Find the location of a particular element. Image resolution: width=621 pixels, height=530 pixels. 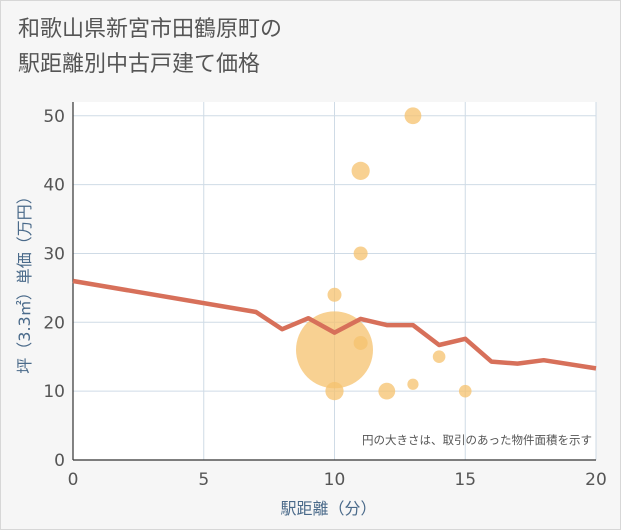

x-tick-label: 15 is located at coordinates (465, 480).